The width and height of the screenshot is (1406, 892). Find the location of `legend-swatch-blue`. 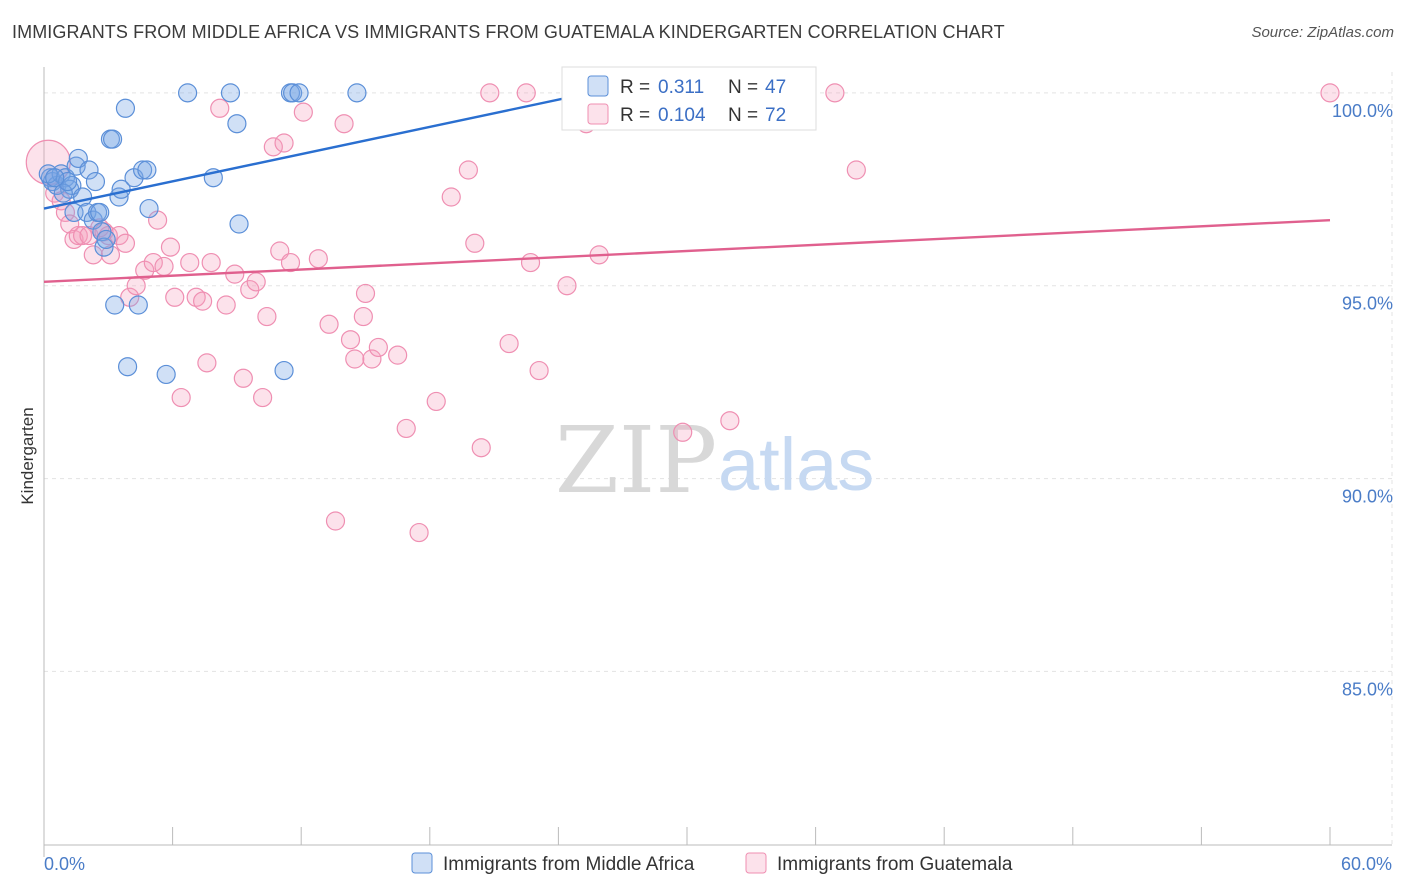

legend-swatch-blue is located at coordinates (598, 86).